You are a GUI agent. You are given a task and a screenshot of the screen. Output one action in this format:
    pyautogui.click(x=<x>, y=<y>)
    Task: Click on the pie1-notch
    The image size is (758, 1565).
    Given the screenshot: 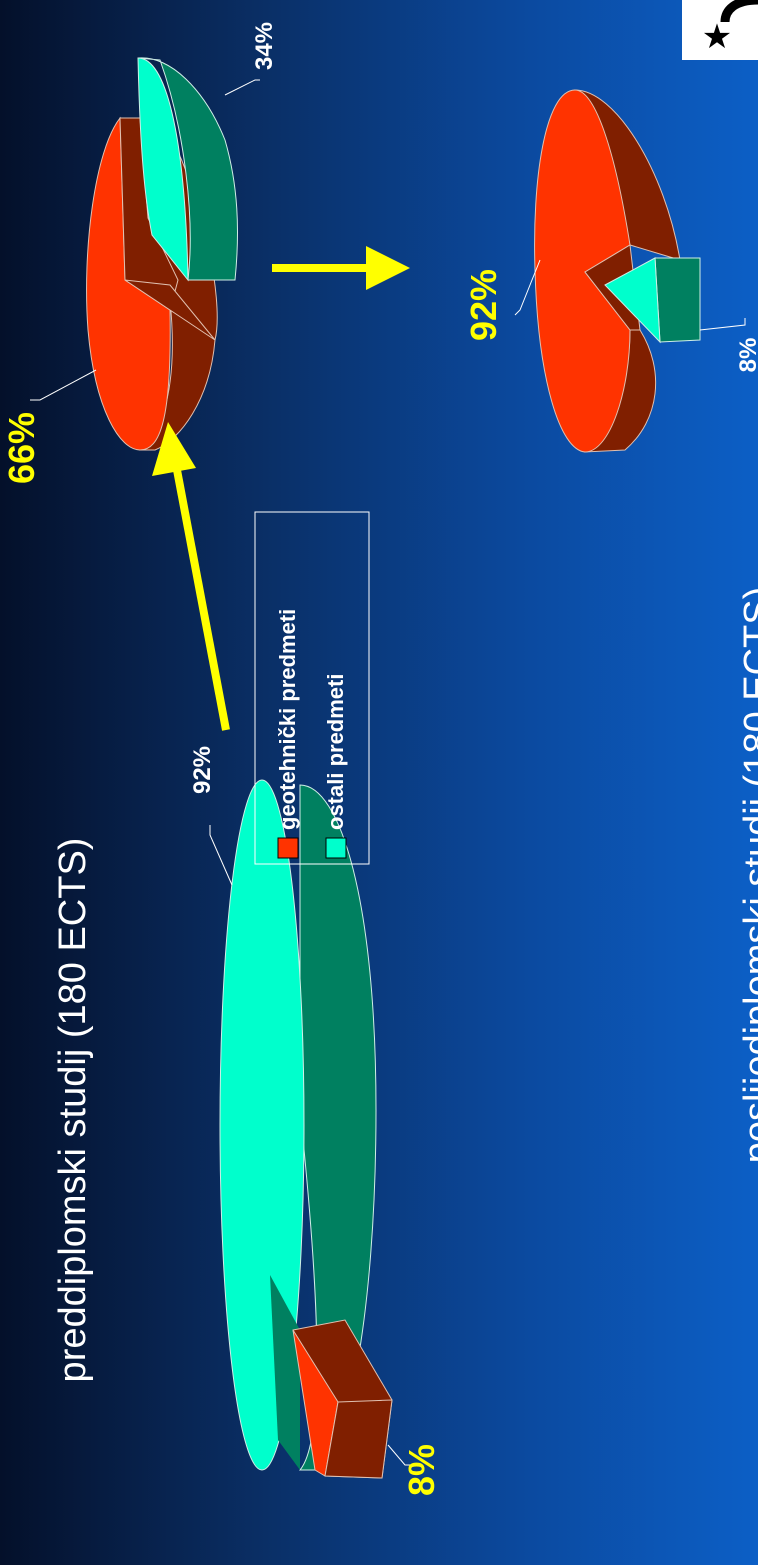 What is the action you would take?
    pyautogui.click(x=285, y=1372)
    